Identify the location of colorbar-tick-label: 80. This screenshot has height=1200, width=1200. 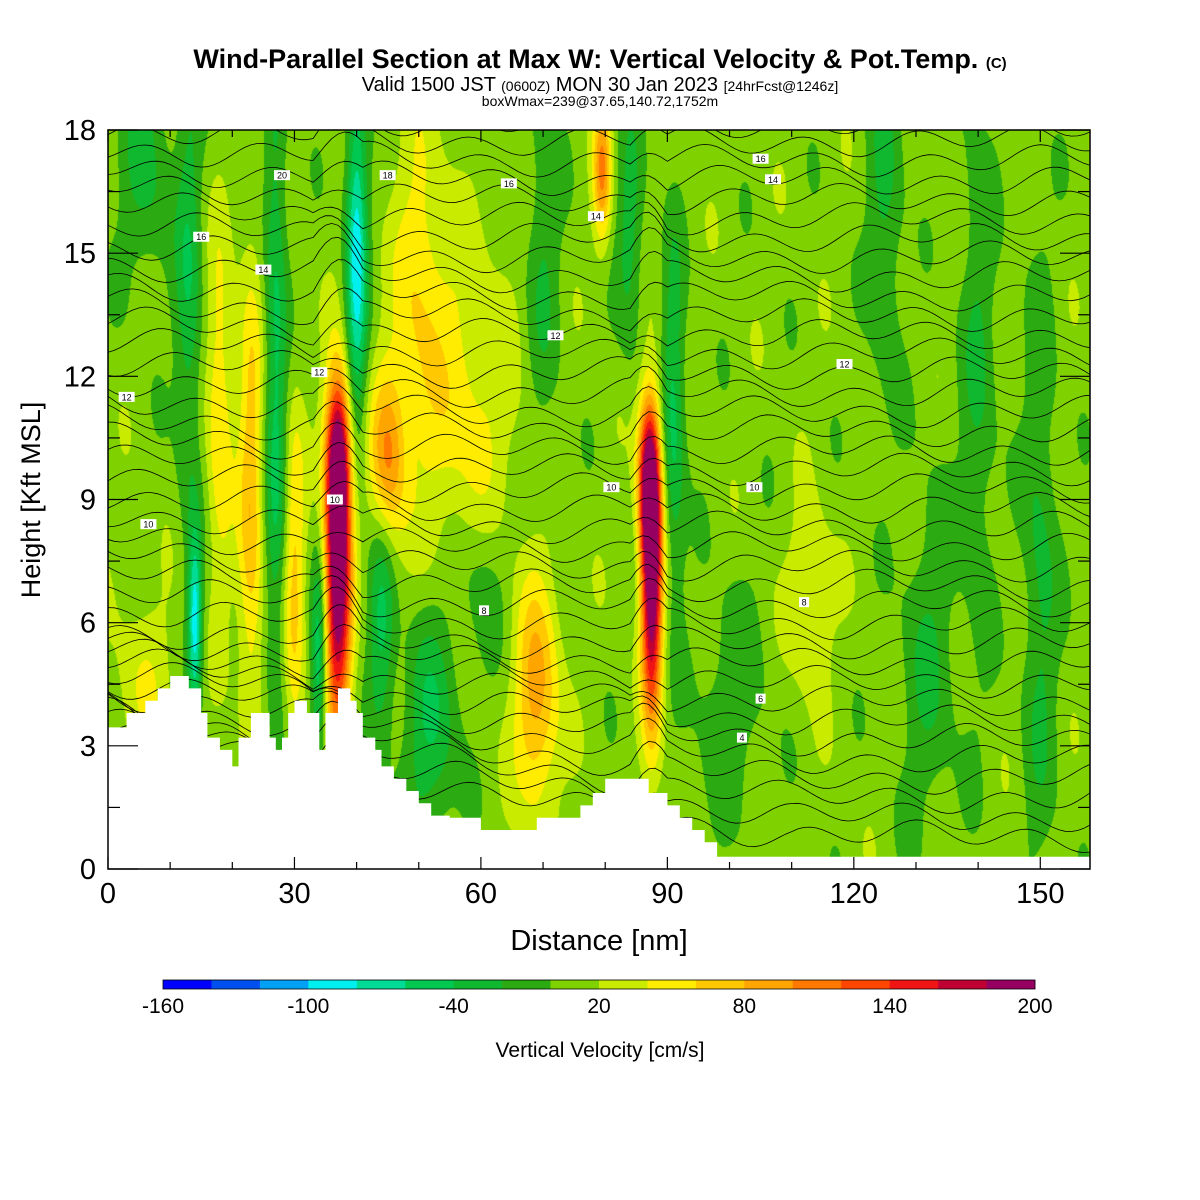
(744, 1006).